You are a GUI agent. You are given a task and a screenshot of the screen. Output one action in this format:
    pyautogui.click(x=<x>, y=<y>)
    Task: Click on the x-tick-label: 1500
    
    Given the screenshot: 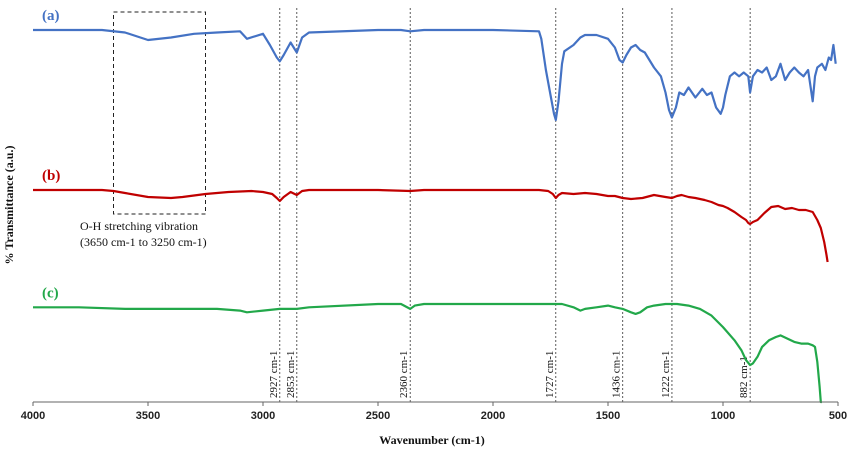 What is the action you would take?
    pyautogui.click(x=608, y=416)
    